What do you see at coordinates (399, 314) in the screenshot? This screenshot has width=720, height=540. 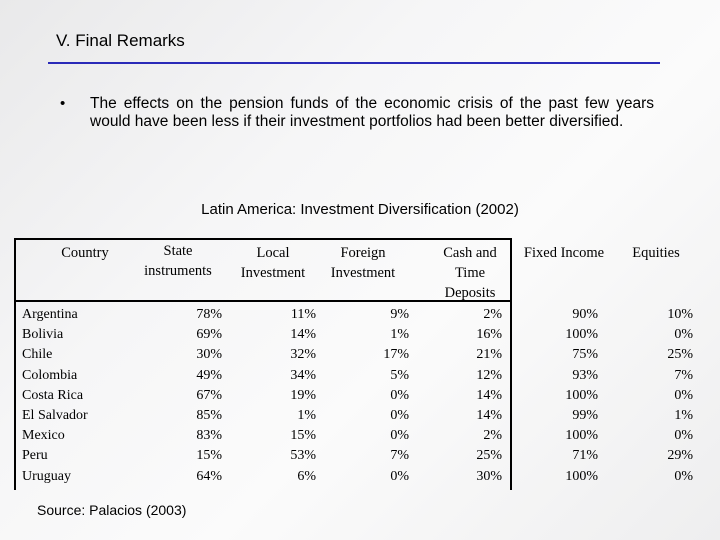 I see `cell-foreign-investment: 9%` at bounding box center [399, 314].